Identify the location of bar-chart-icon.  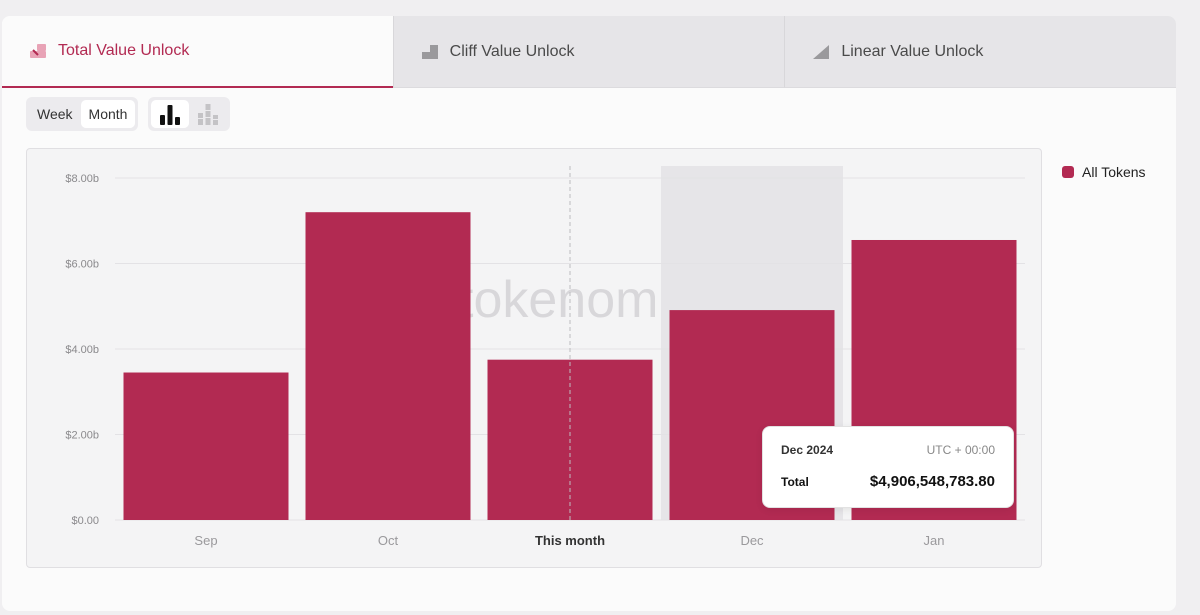
(170, 115).